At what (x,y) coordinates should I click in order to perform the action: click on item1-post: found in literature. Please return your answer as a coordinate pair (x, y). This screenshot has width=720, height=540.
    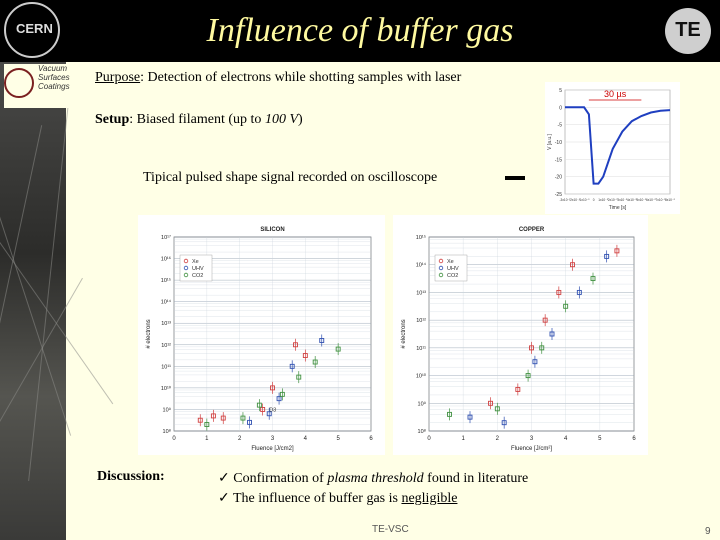
    Looking at the image, I should click on (476, 478).